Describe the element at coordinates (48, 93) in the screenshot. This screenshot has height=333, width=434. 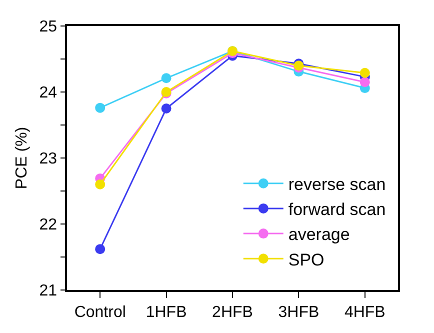
I see `y-tick-label: 24` at that location.